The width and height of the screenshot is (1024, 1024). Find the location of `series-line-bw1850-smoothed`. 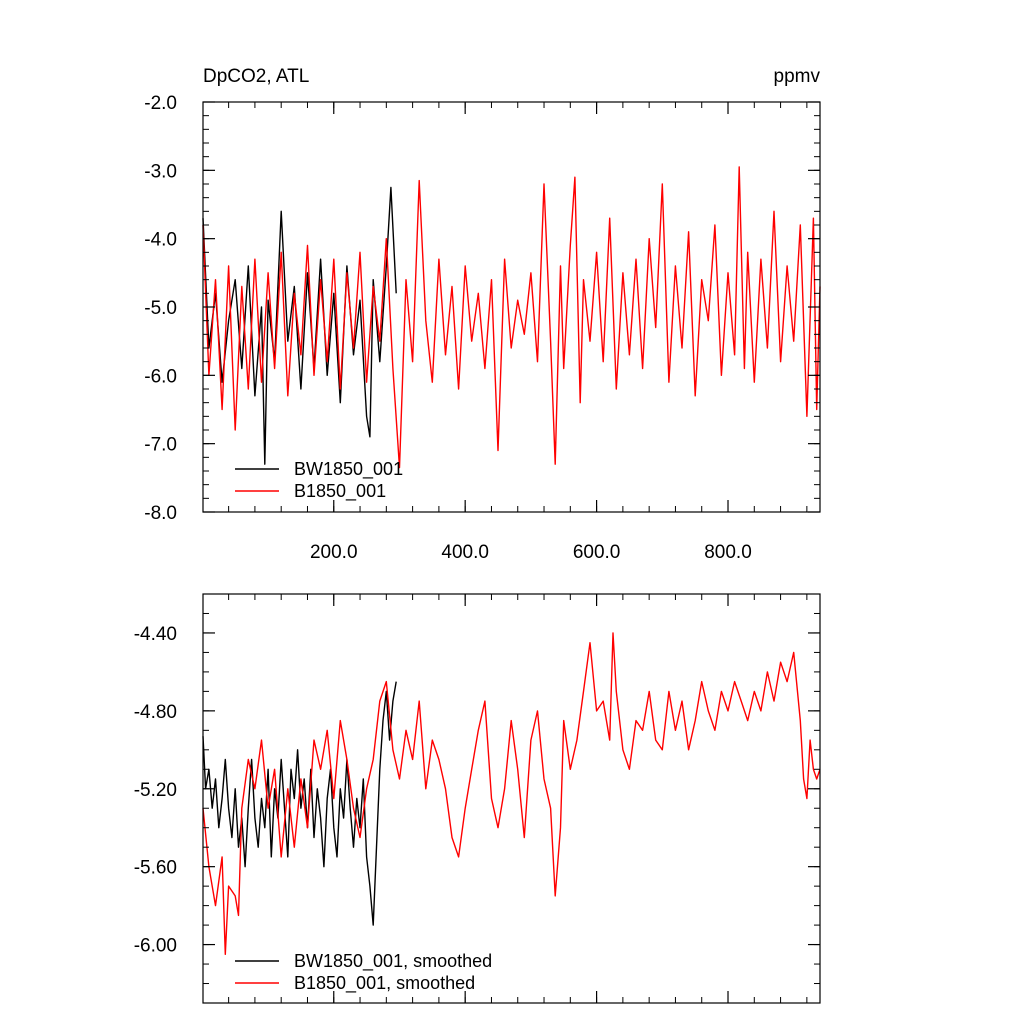

series-line-bw1850-smoothed is located at coordinates (299, 803).